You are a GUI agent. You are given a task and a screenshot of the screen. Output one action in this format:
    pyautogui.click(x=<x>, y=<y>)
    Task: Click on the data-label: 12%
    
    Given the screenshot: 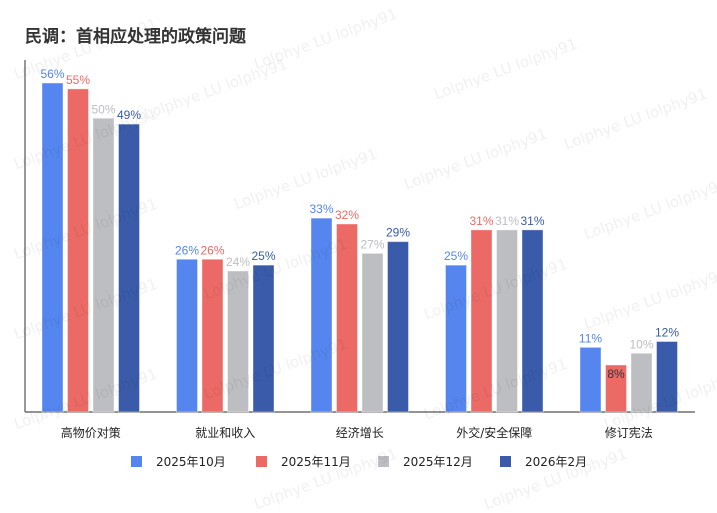 What is the action you would take?
    pyautogui.click(x=667, y=333)
    